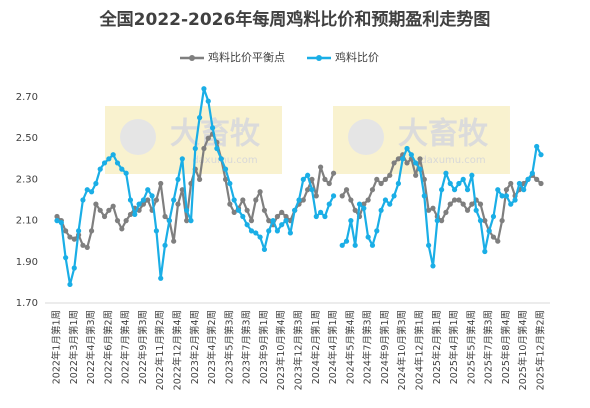 This screenshot has width=590, height=408. What do you see at coordinates (178, 350) in the screenshot?
I see `x-tick-label: 2022年12月第4周` at bounding box center [178, 350].